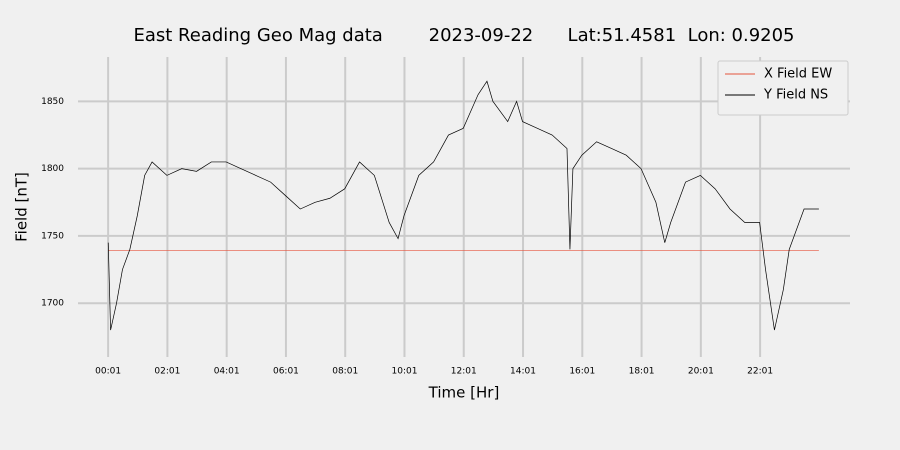  I want to click on x-tick-label: 18:01, so click(642, 372).